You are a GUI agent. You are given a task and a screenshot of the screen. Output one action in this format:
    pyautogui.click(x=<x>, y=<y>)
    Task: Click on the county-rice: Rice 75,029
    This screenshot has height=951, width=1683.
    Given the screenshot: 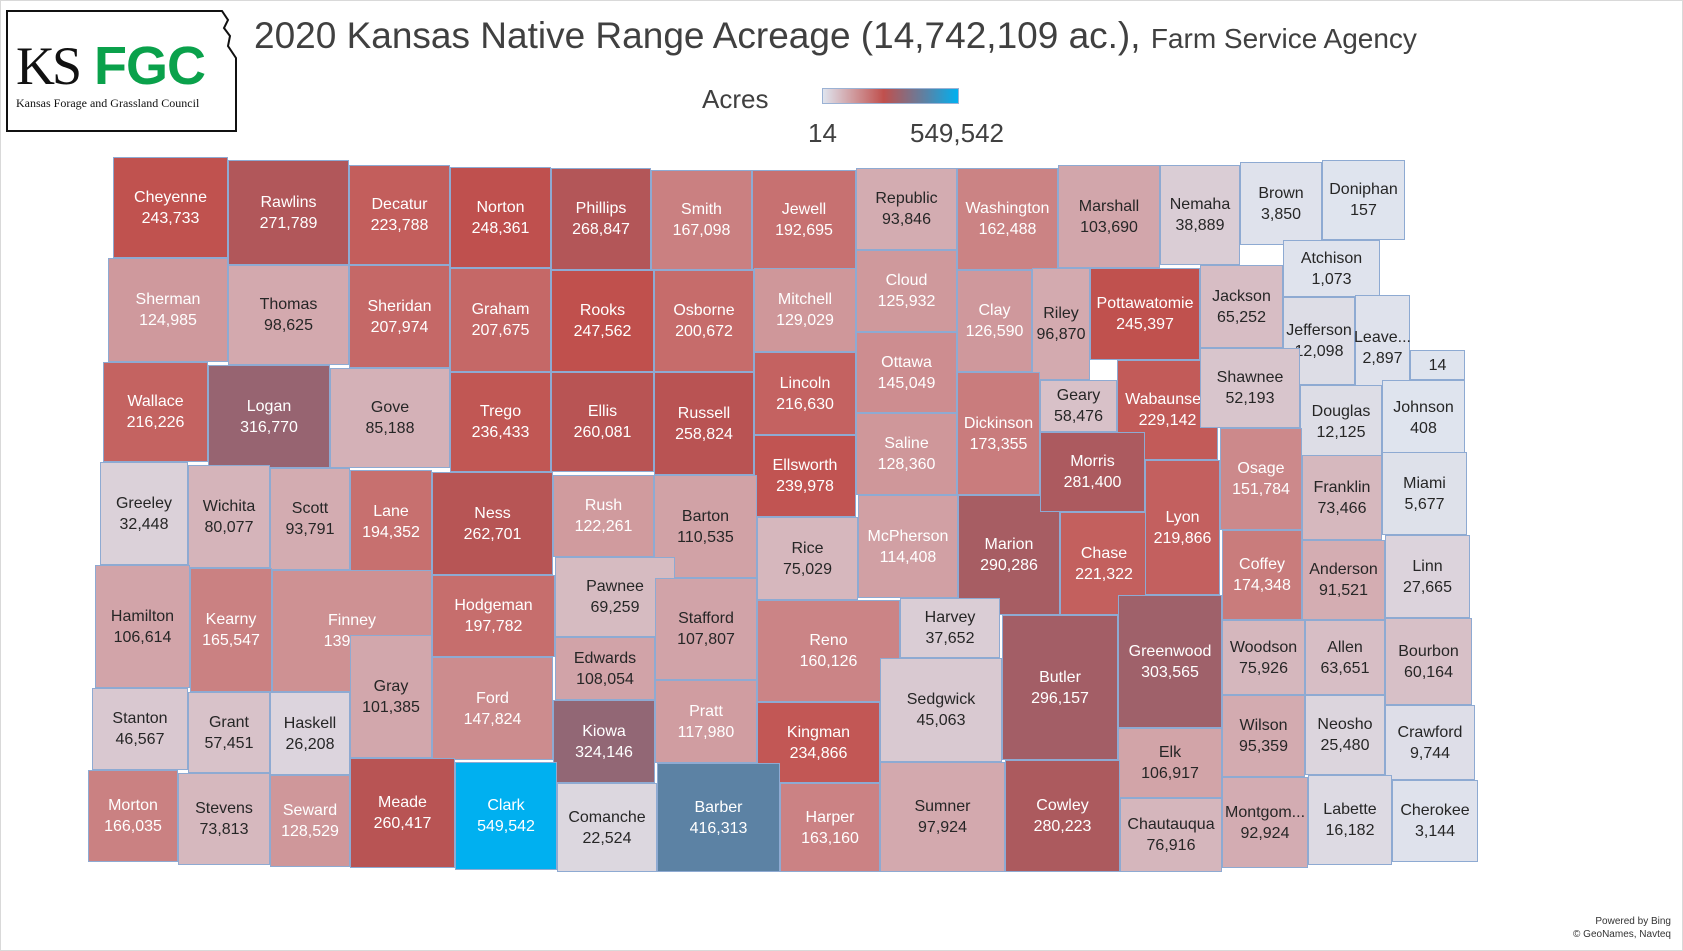 What is the action you would take?
    pyautogui.click(x=807, y=558)
    